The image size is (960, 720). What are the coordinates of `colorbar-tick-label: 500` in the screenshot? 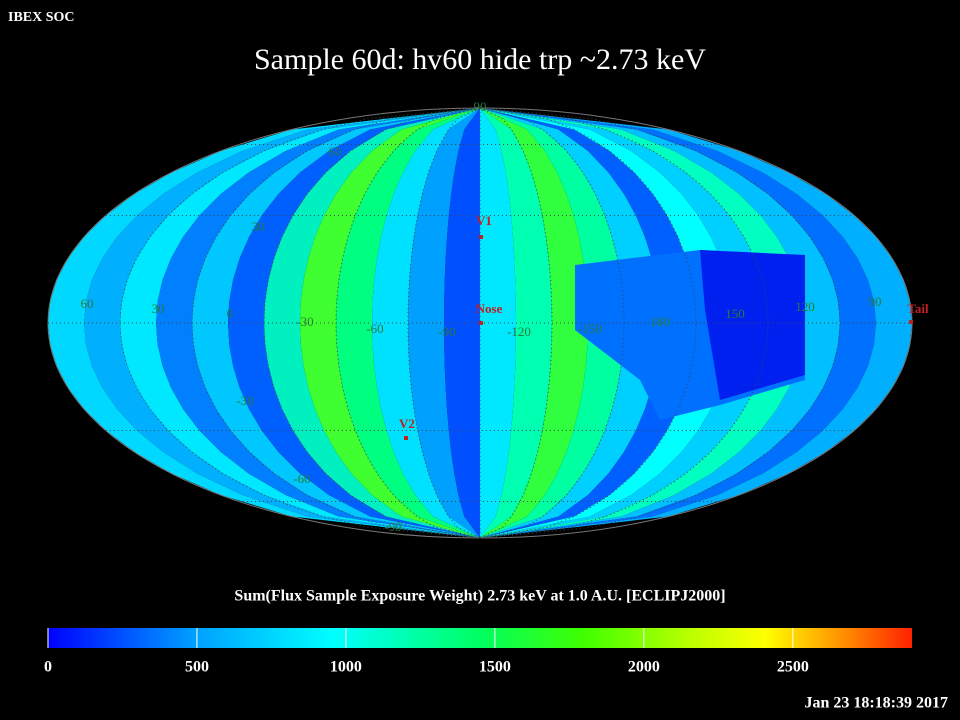 It's located at (197, 667).